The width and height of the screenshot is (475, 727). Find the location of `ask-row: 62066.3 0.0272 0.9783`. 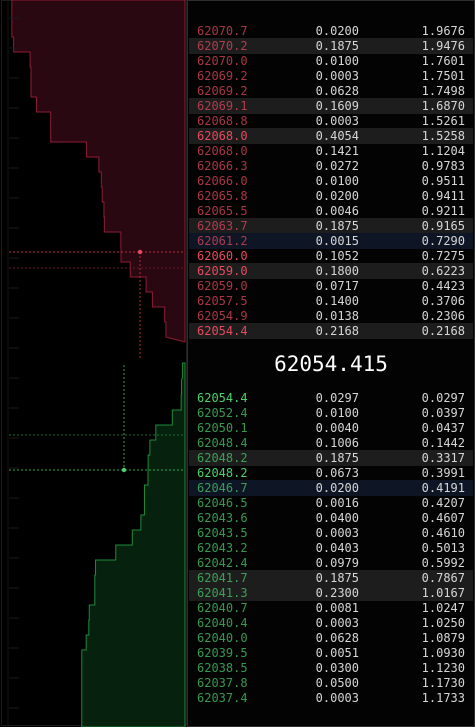

ask-row: 62066.3 0.0272 0.9783 is located at coordinates (331, 166).